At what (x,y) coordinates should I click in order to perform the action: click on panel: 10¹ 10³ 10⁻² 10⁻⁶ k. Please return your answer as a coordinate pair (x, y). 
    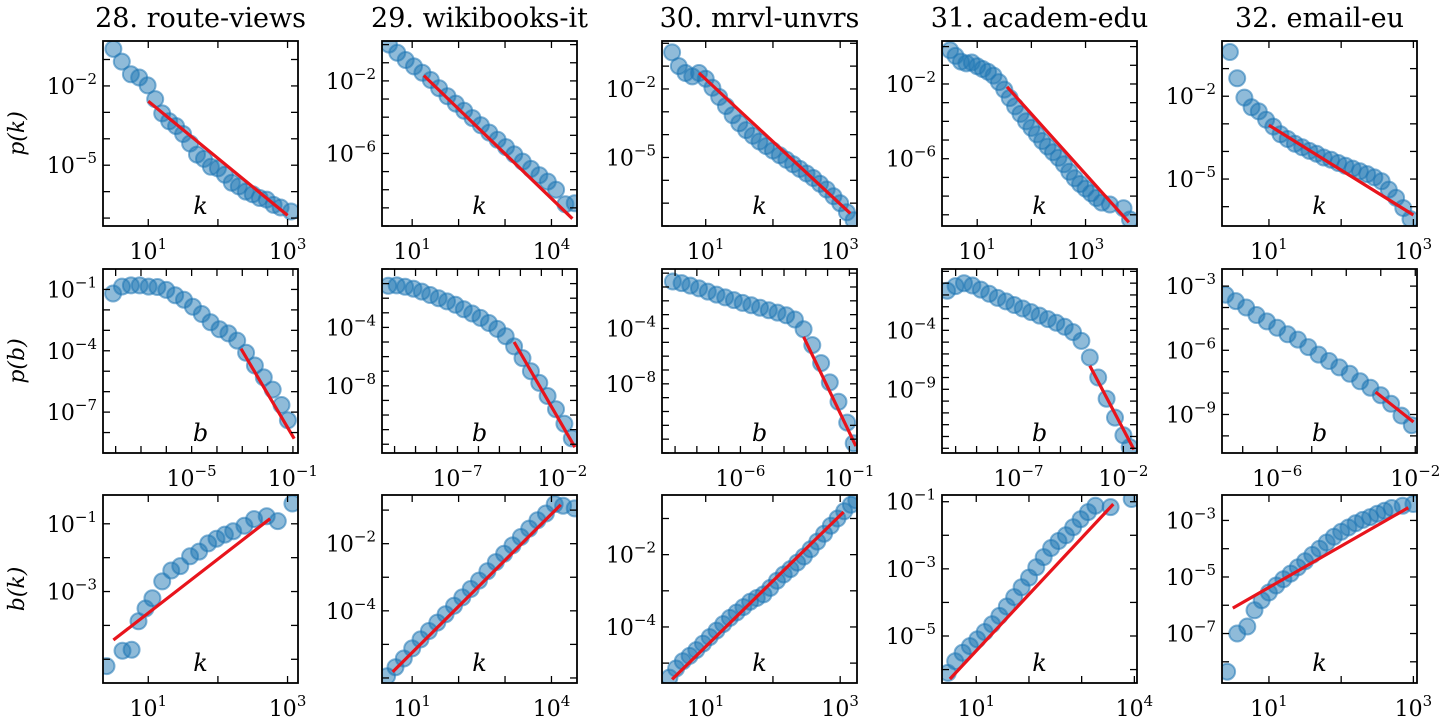
    Looking at the image, I should click on (1012, 152).